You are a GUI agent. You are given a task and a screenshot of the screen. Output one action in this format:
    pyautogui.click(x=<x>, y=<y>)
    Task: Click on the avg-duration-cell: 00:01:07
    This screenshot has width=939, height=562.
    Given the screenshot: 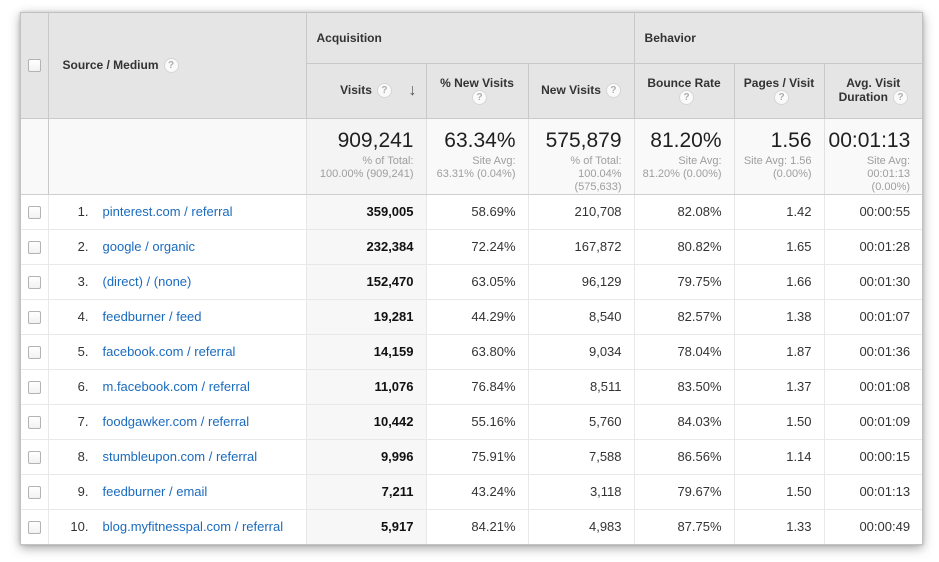 What is the action you would take?
    pyautogui.click(x=873, y=316)
    